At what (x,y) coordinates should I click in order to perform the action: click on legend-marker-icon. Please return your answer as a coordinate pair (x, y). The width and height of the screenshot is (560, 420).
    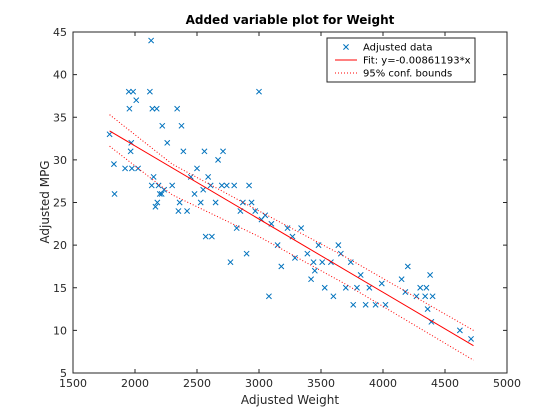
    Looking at the image, I should click on (346, 47).